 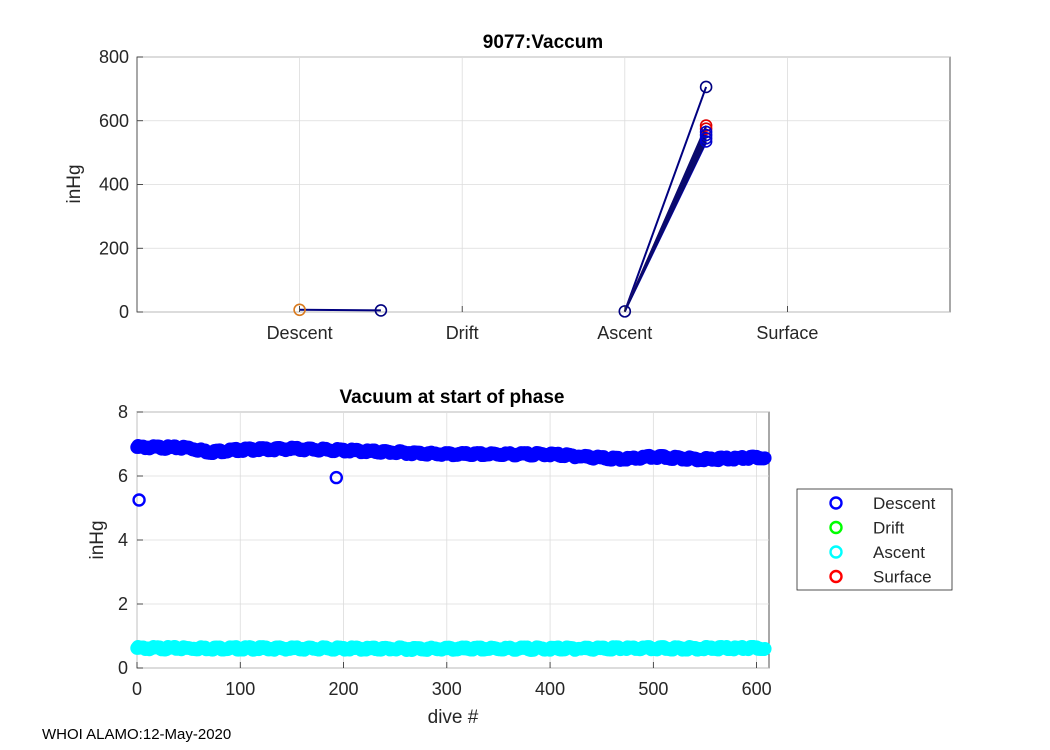 I want to click on top-plot-markers, so click(x=503, y=199).